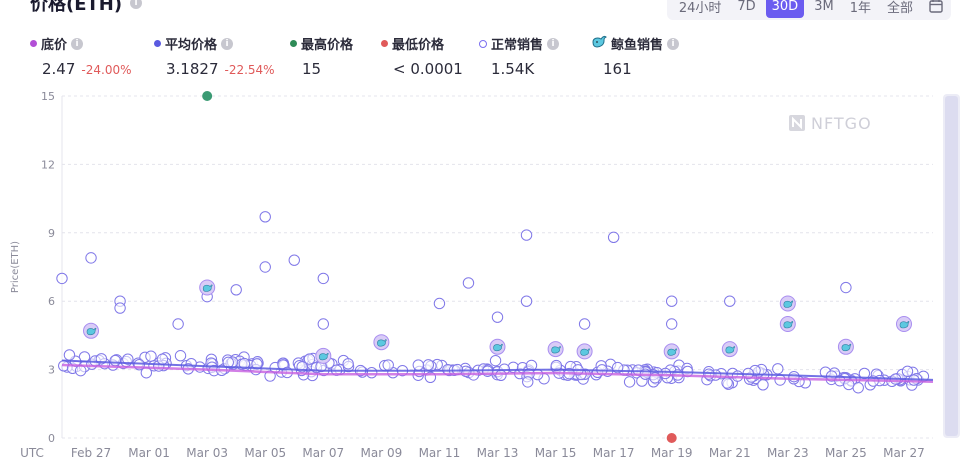 This screenshot has width=973, height=458. I want to click on range-3m-button: 3M, so click(824, 7).